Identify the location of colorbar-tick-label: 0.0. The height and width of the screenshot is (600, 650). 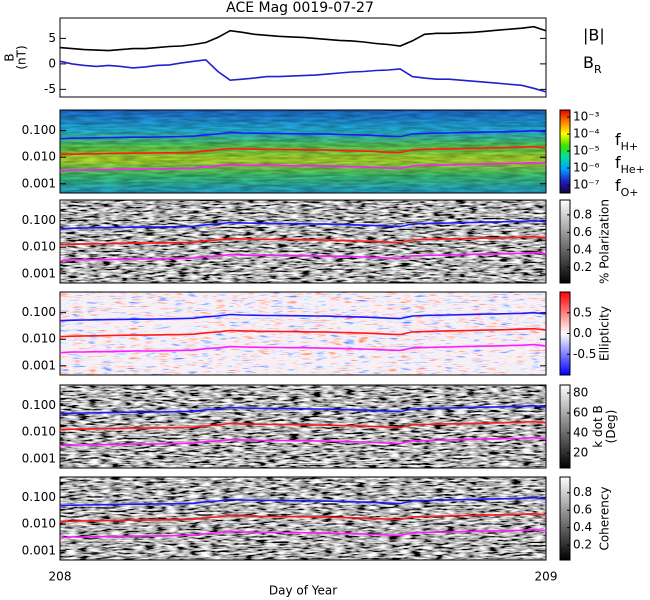
(582, 333).